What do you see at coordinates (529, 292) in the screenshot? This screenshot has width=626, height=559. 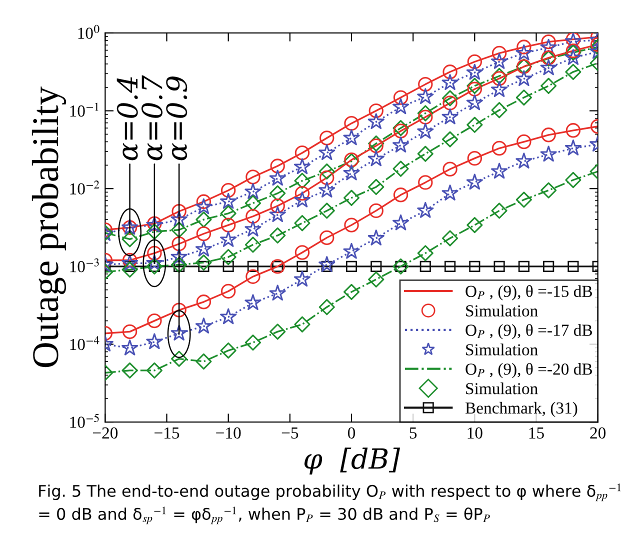 I see `legend-label: O$_{P}$ , (9), θ =-15 dB` at bounding box center [529, 292].